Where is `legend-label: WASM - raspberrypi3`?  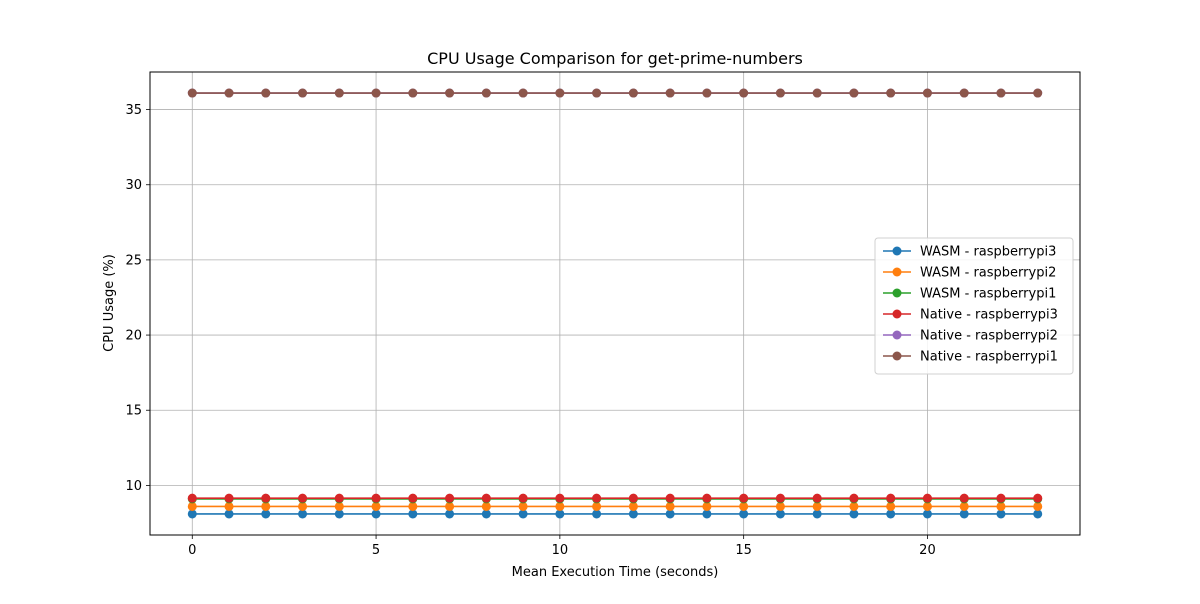 legend-label: WASM - raspberrypi3 is located at coordinates (988, 252).